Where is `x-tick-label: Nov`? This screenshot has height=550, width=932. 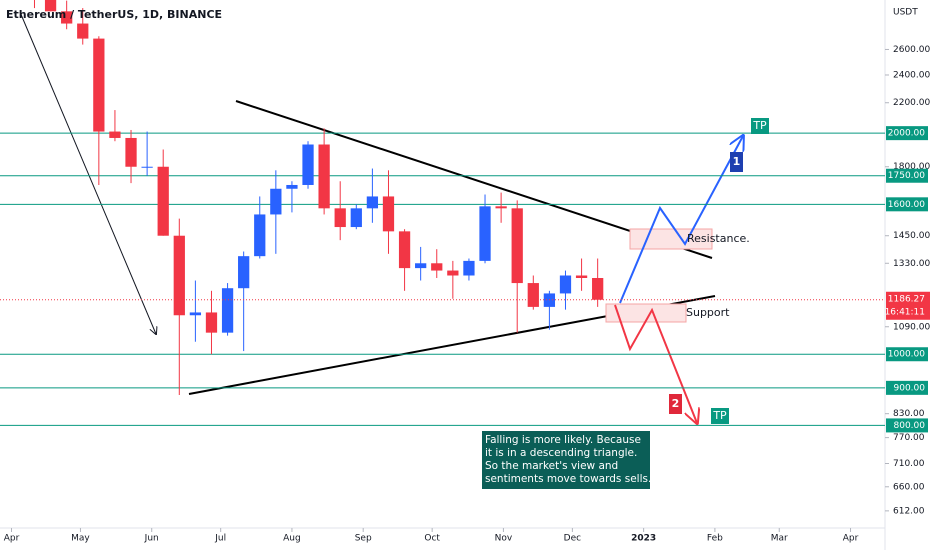 x-tick-label: Nov is located at coordinates (504, 539).